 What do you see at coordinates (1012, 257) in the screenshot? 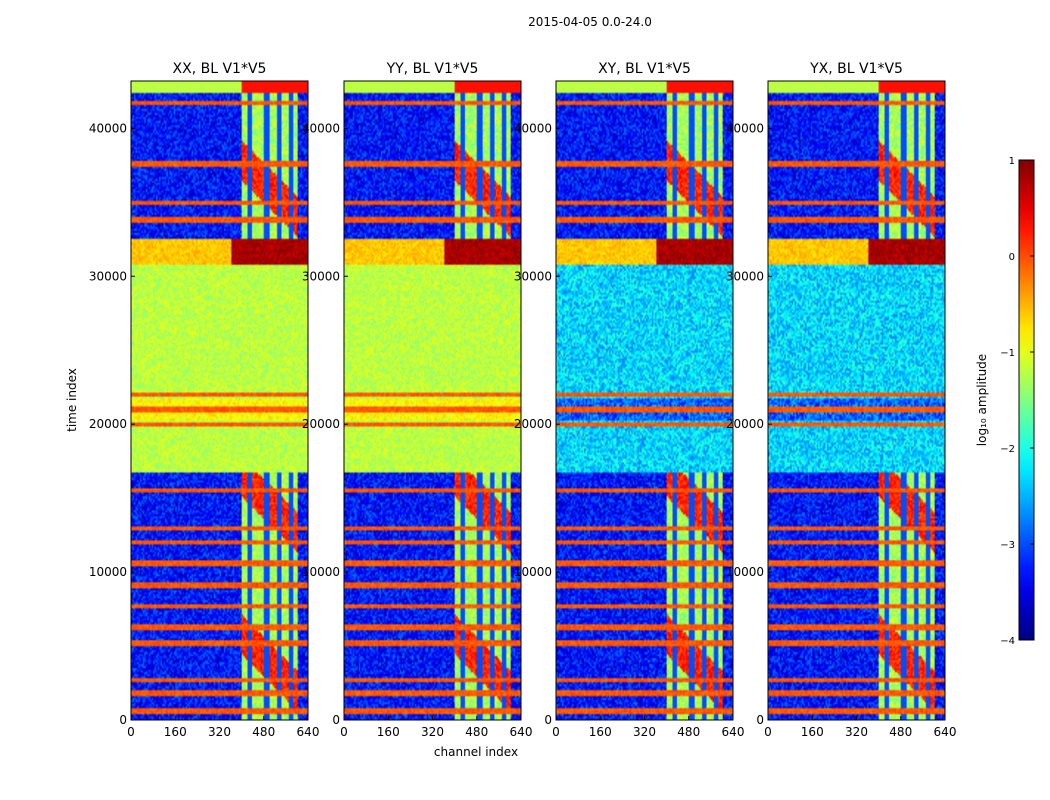
I see `colorbar-tick-label: 0` at bounding box center [1012, 257].